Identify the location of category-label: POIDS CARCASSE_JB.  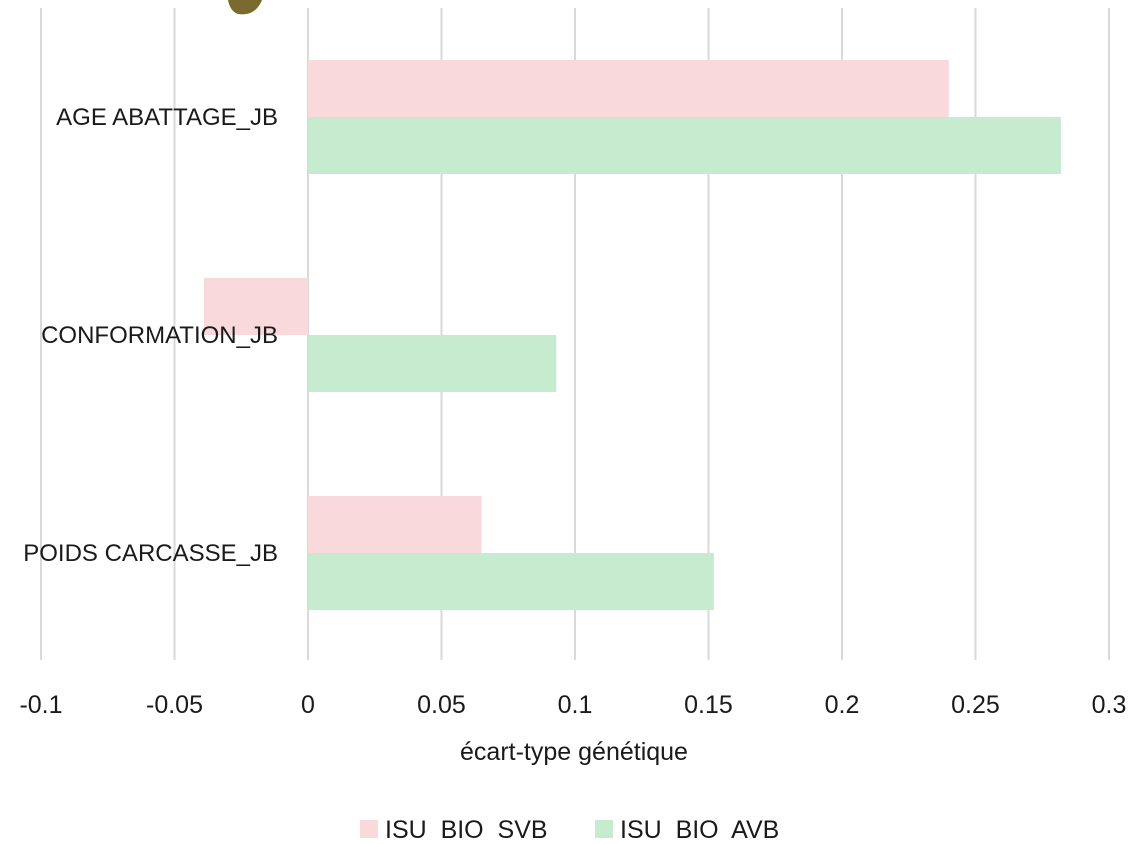
(150, 553).